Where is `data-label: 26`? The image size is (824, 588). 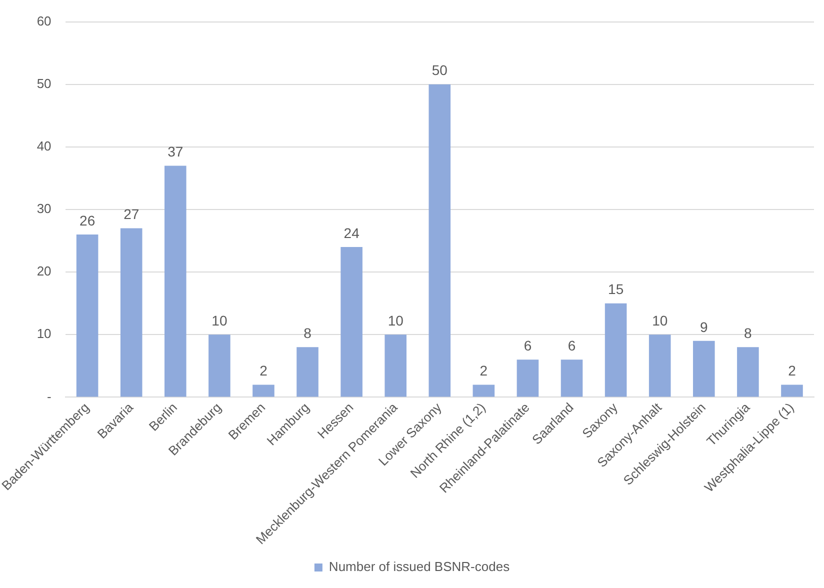 data-label: 26 is located at coordinates (88, 220).